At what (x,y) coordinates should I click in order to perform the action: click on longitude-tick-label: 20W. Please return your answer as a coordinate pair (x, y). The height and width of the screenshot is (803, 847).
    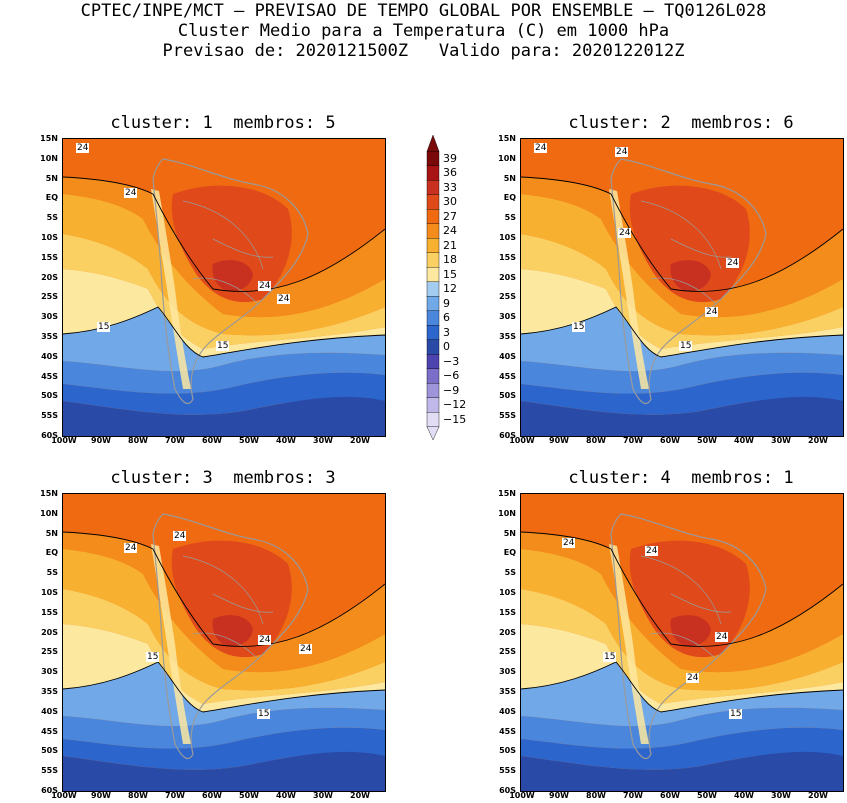
    Looking at the image, I should click on (360, 795).